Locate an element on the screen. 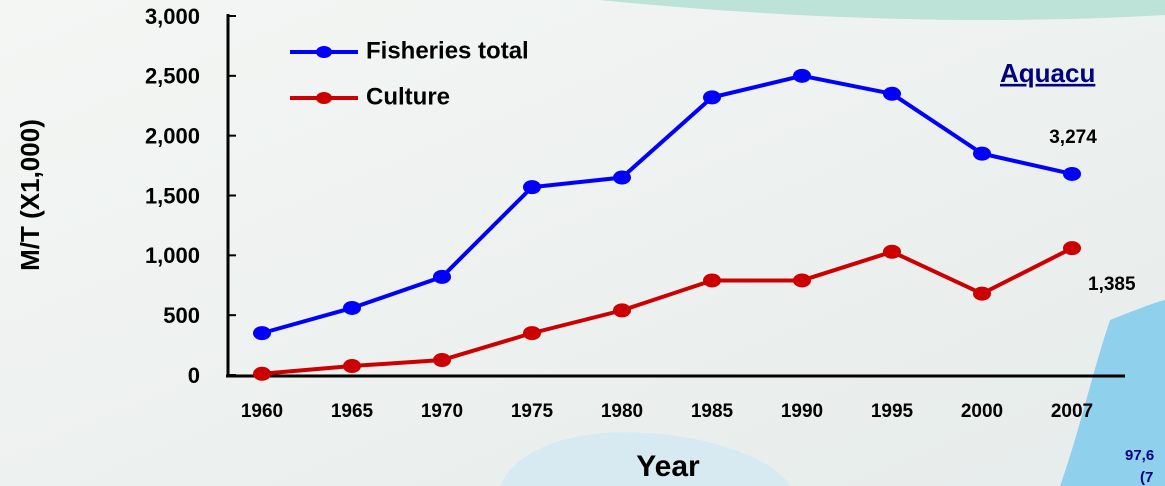  annotation: Aquacu is located at coordinates (1047, 73).